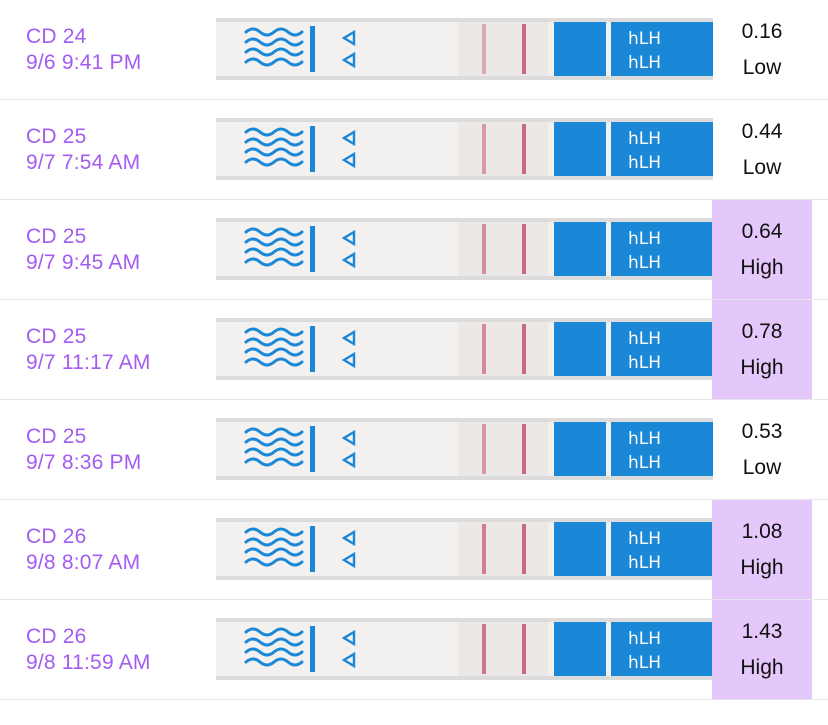 This screenshot has width=828, height=725. Describe the element at coordinates (83, 550) in the screenshot. I see `test-meta: CD 26 9/8 8:07 AM` at that location.